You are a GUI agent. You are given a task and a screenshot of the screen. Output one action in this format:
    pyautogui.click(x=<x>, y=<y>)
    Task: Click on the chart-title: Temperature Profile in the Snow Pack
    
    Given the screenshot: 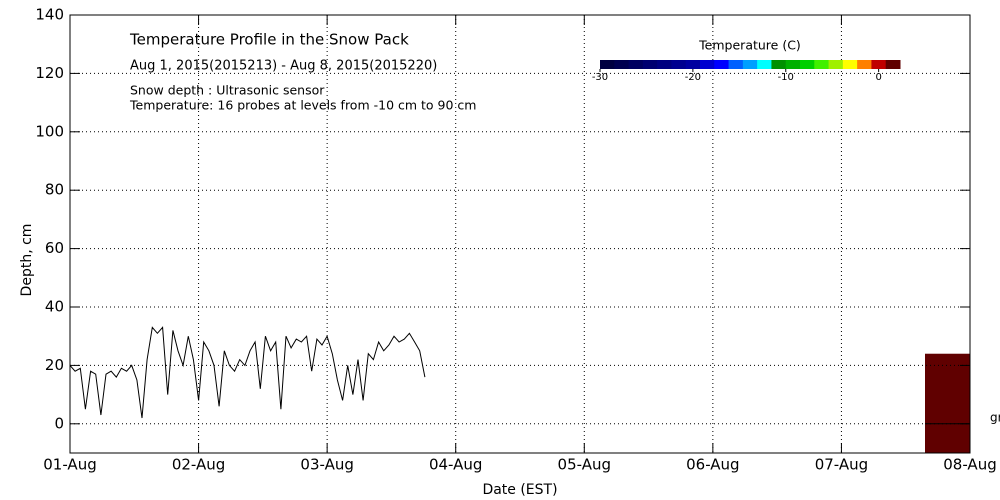 What is the action you would take?
    pyautogui.click(x=269, y=40)
    